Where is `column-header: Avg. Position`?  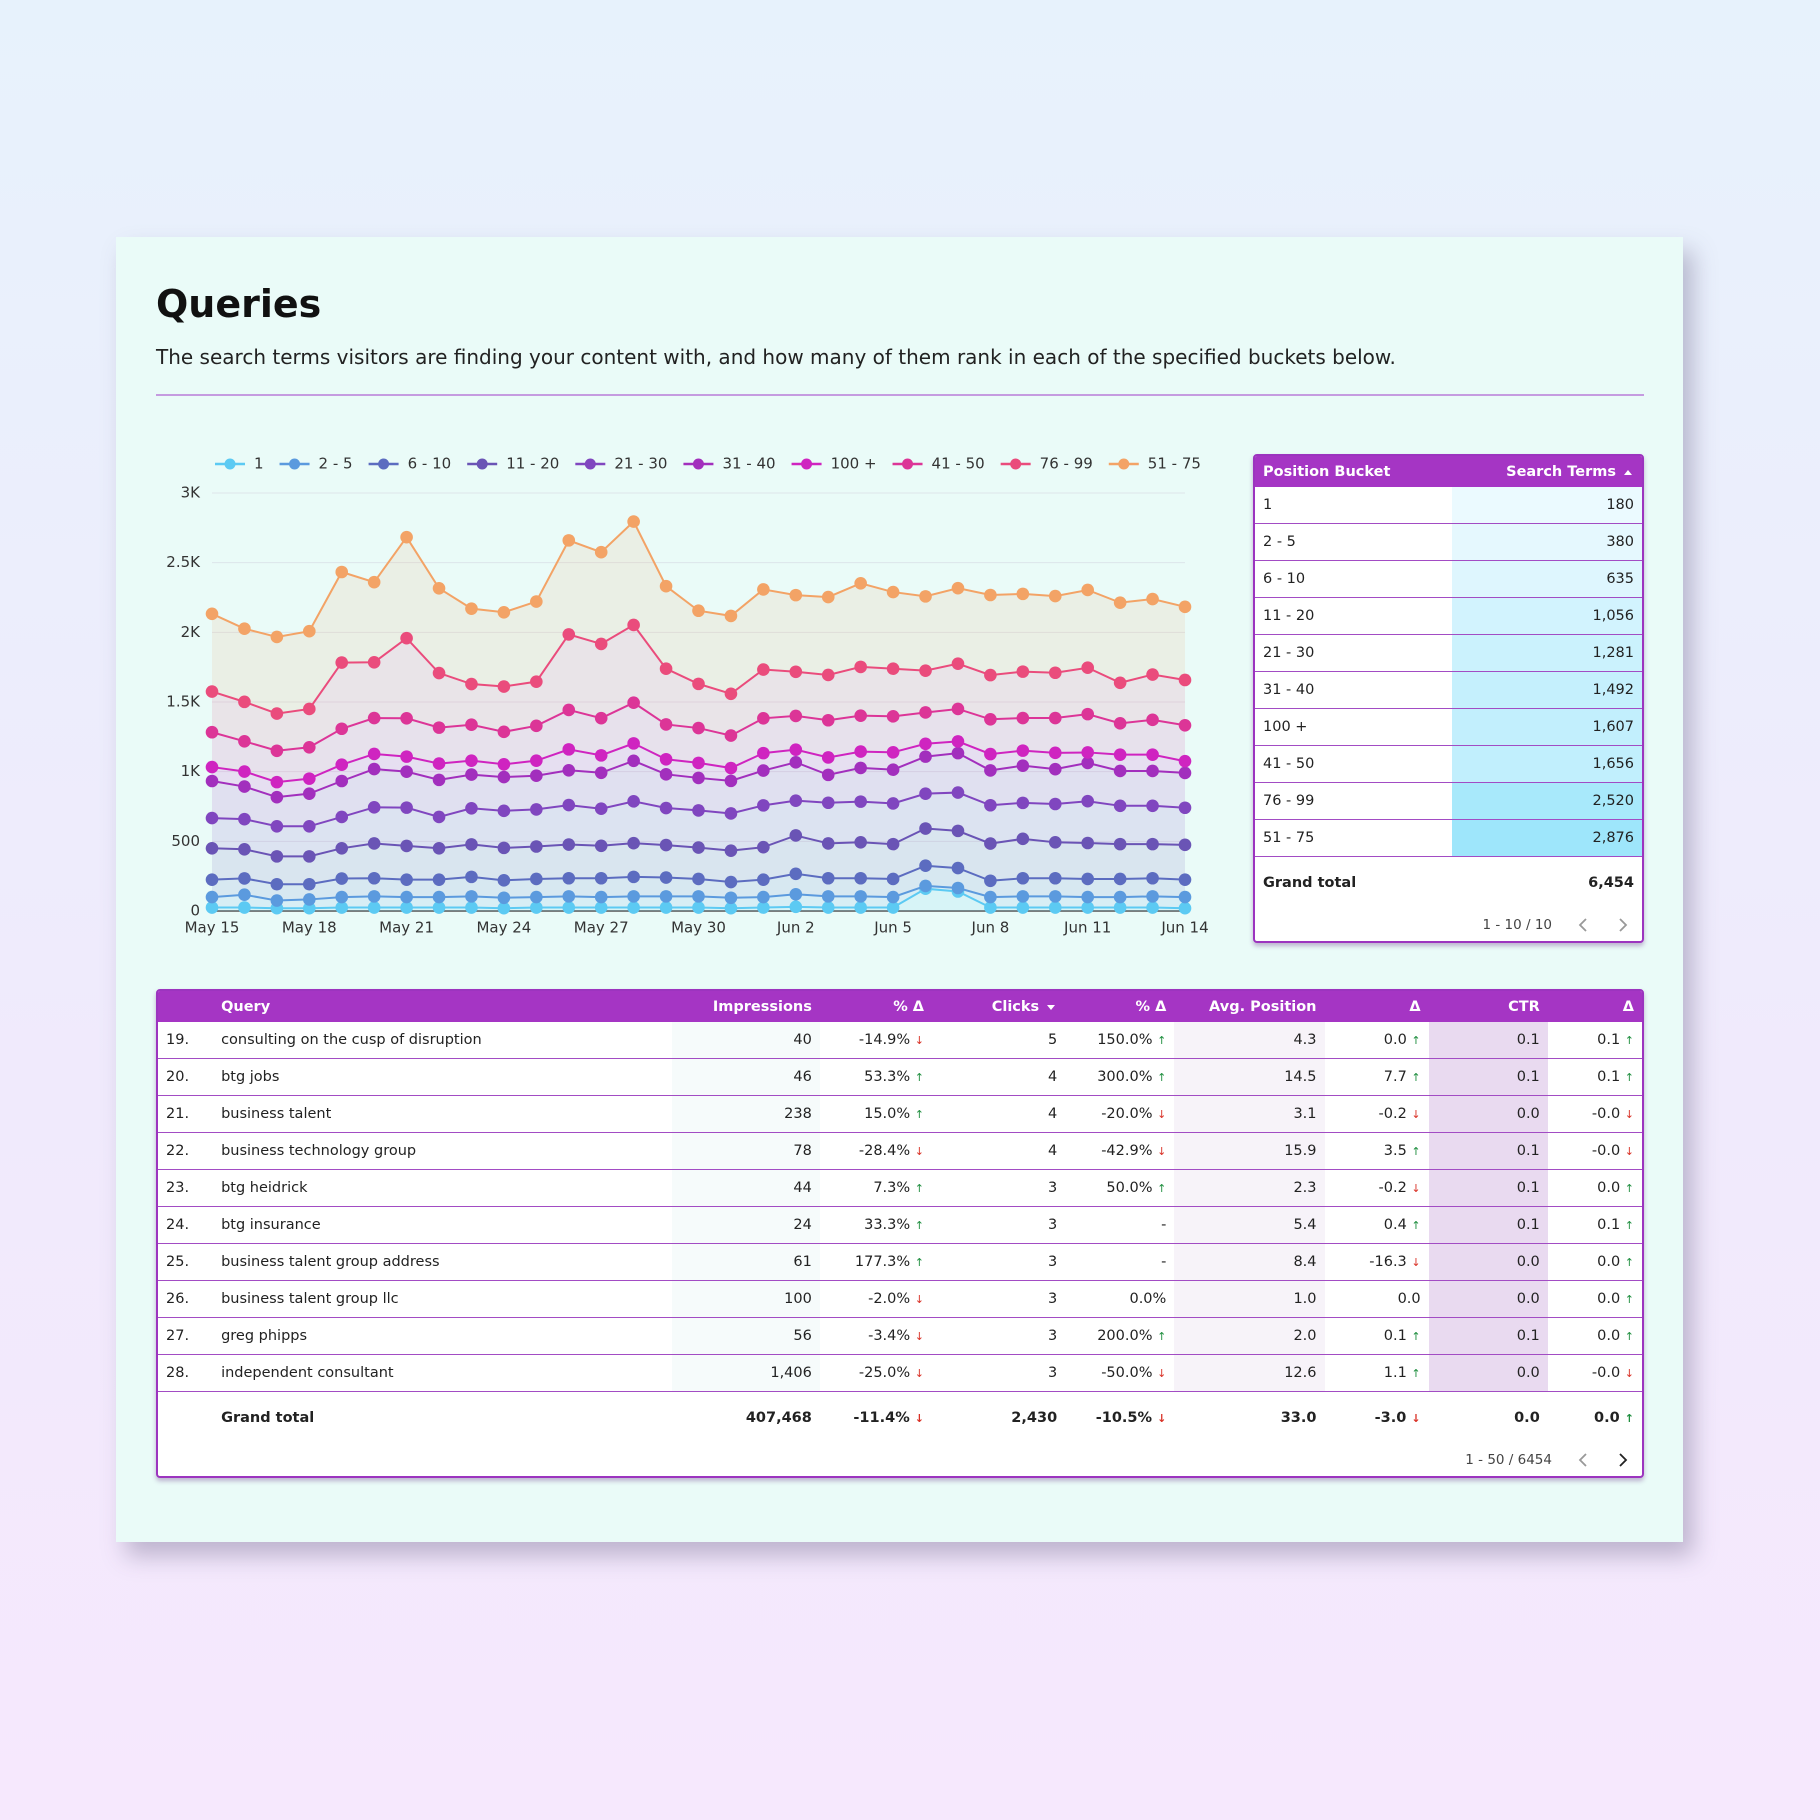 column-header: Avg. Position is located at coordinates (1249, 1006).